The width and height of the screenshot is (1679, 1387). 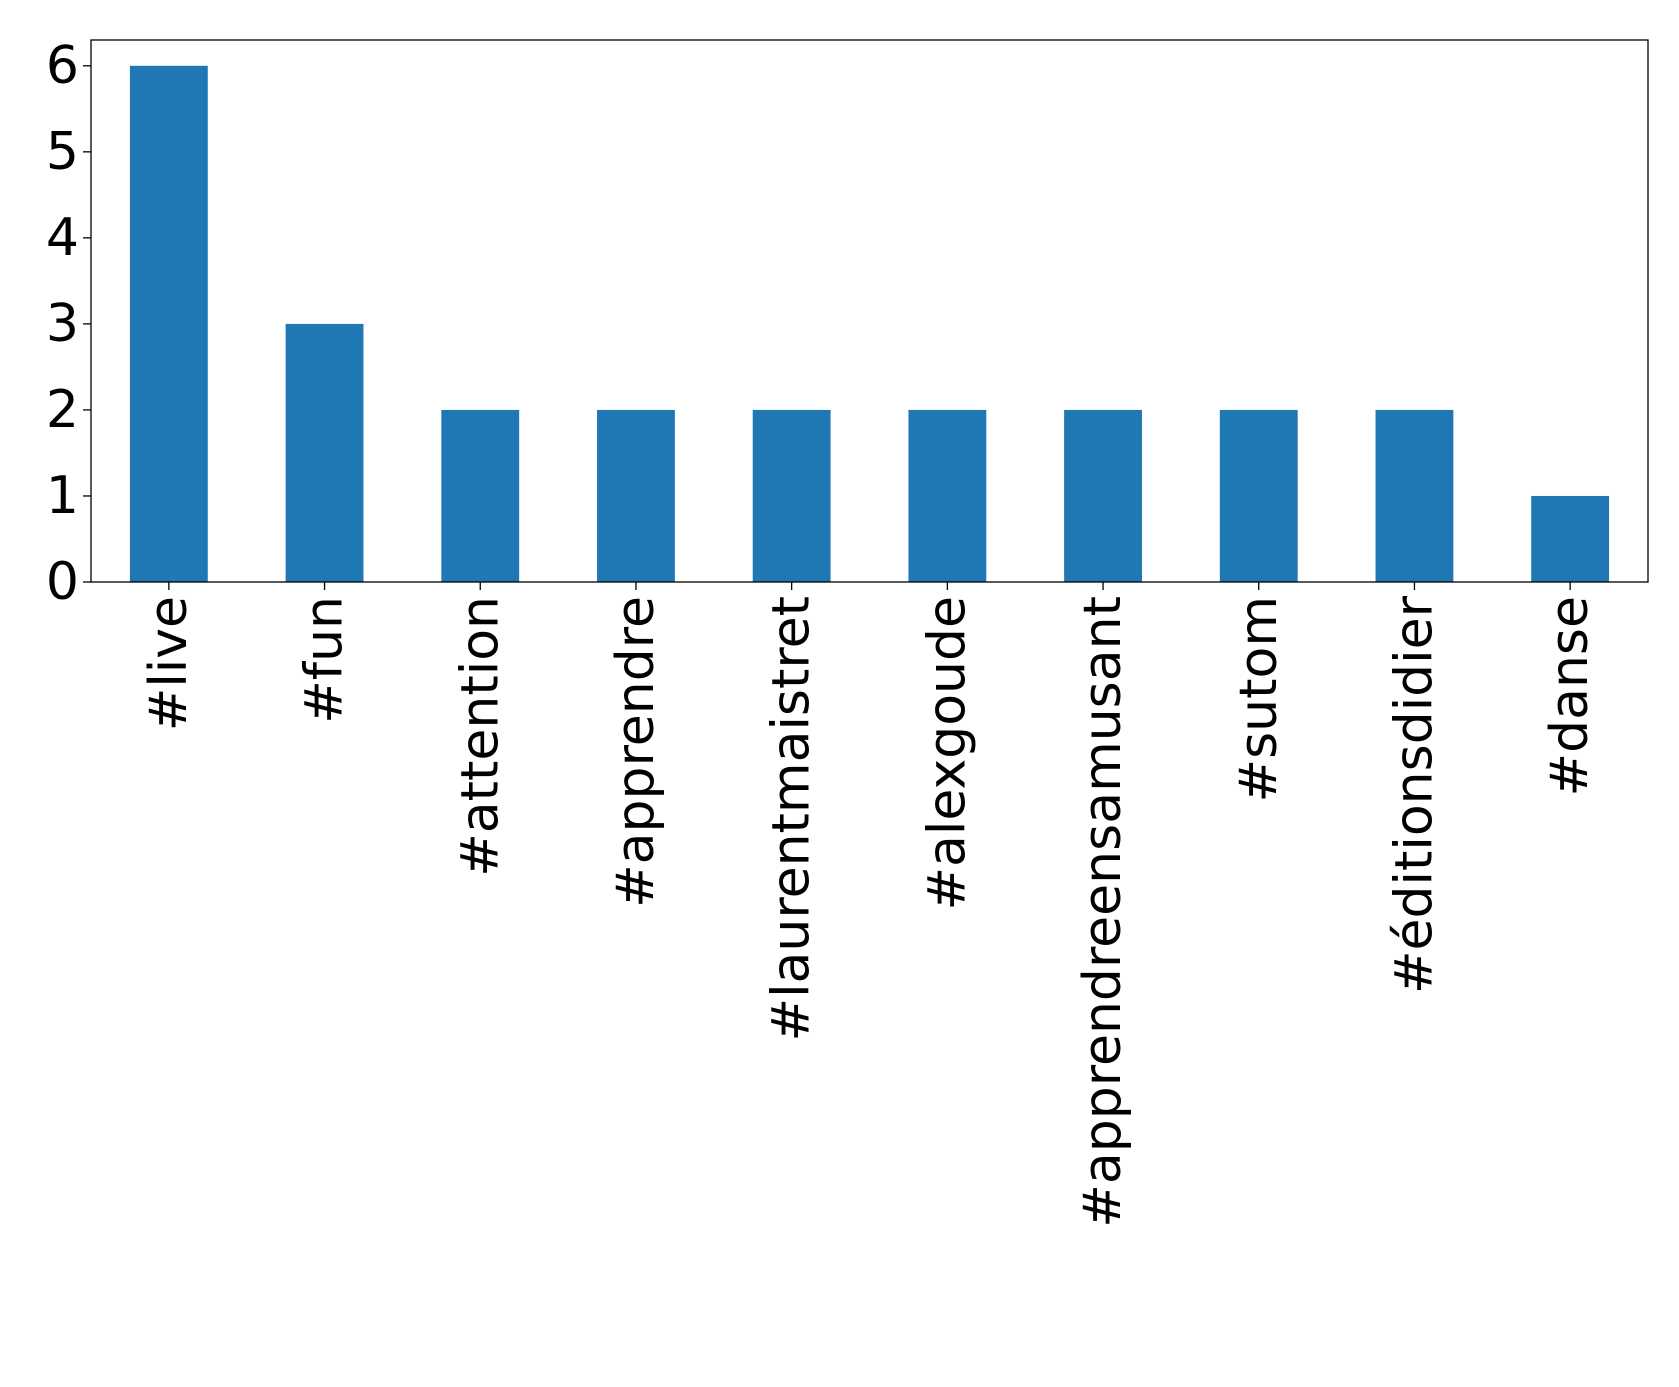 I want to click on bar-apprendreensamusant, so click(x=1103, y=495).